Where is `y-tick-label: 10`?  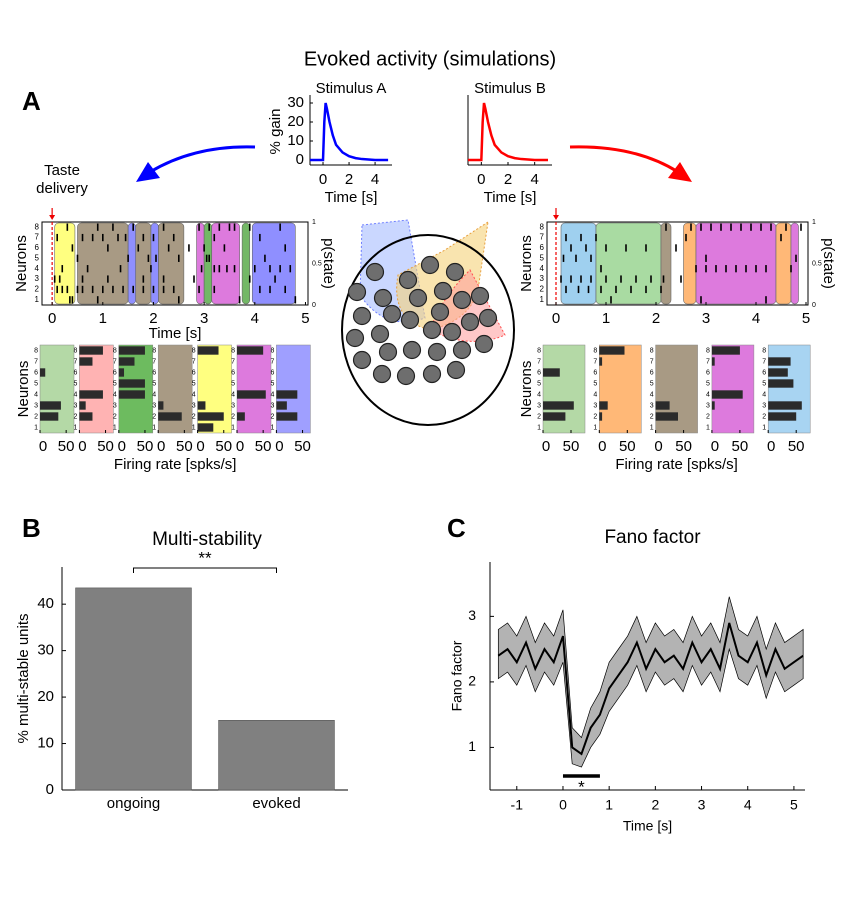 y-tick-label: 10 is located at coordinates (295, 140).